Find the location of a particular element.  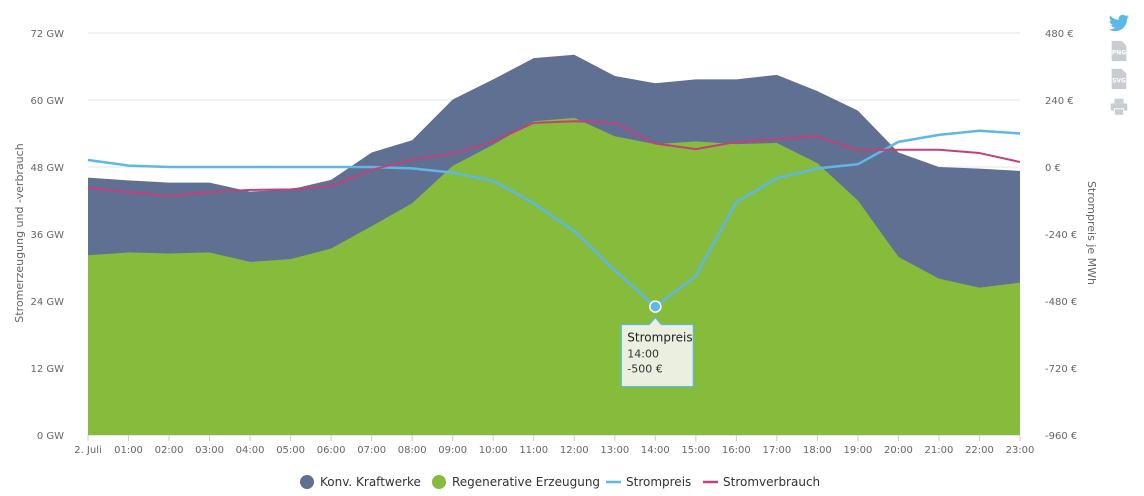

legend-item-konv-kraftwerke: Konv. Kraftwerke is located at coordinates (360, 482).